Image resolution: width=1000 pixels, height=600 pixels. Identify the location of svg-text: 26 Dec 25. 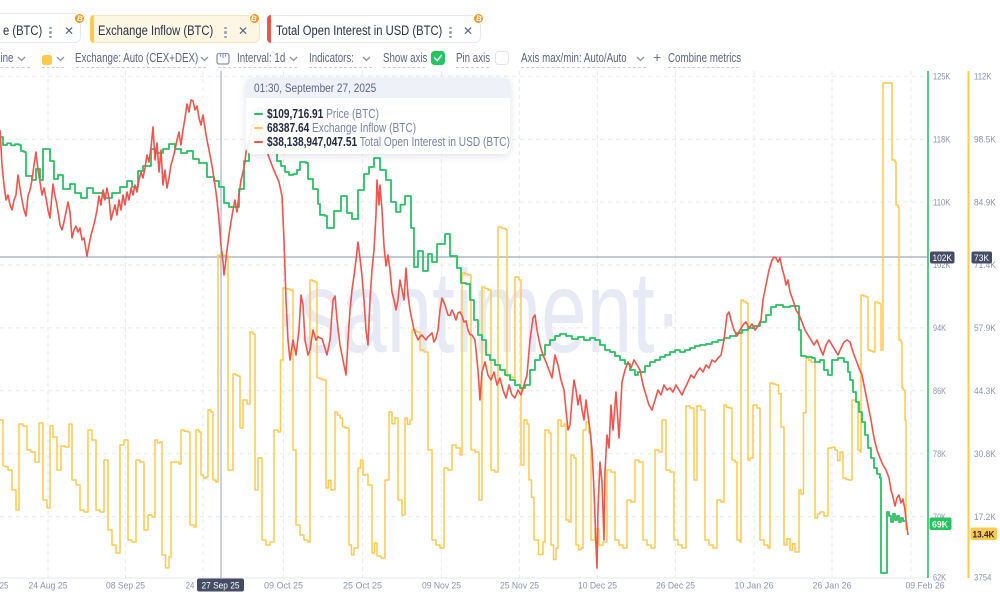
(675, 586).